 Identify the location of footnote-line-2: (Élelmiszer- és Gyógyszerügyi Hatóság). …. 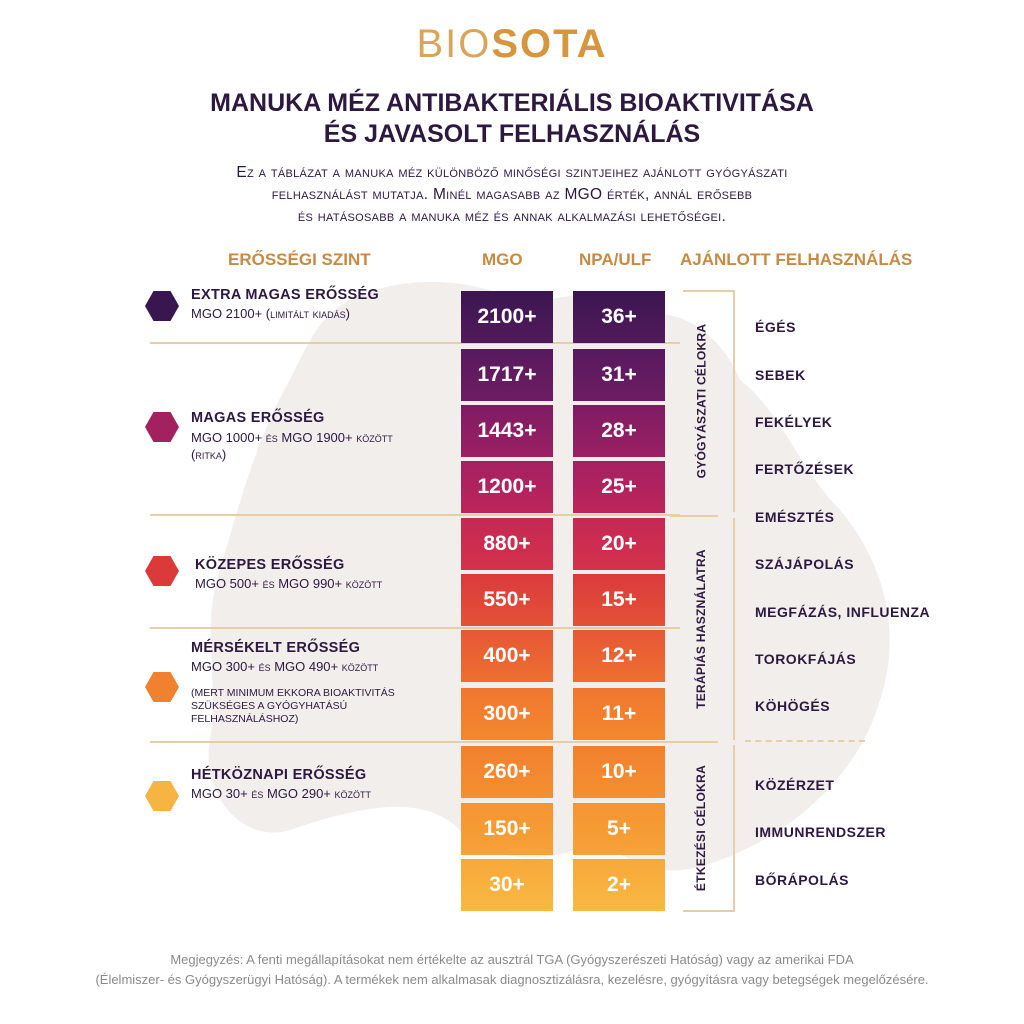
(512, 979).